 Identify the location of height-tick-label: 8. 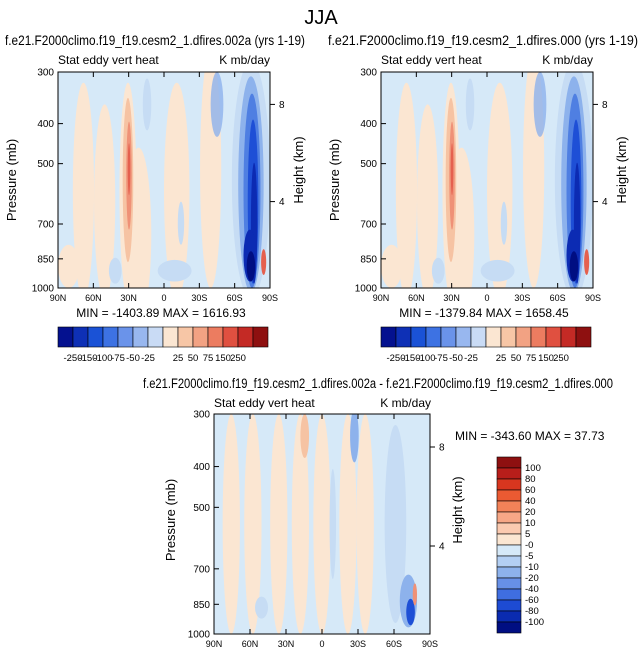
(605, 105).